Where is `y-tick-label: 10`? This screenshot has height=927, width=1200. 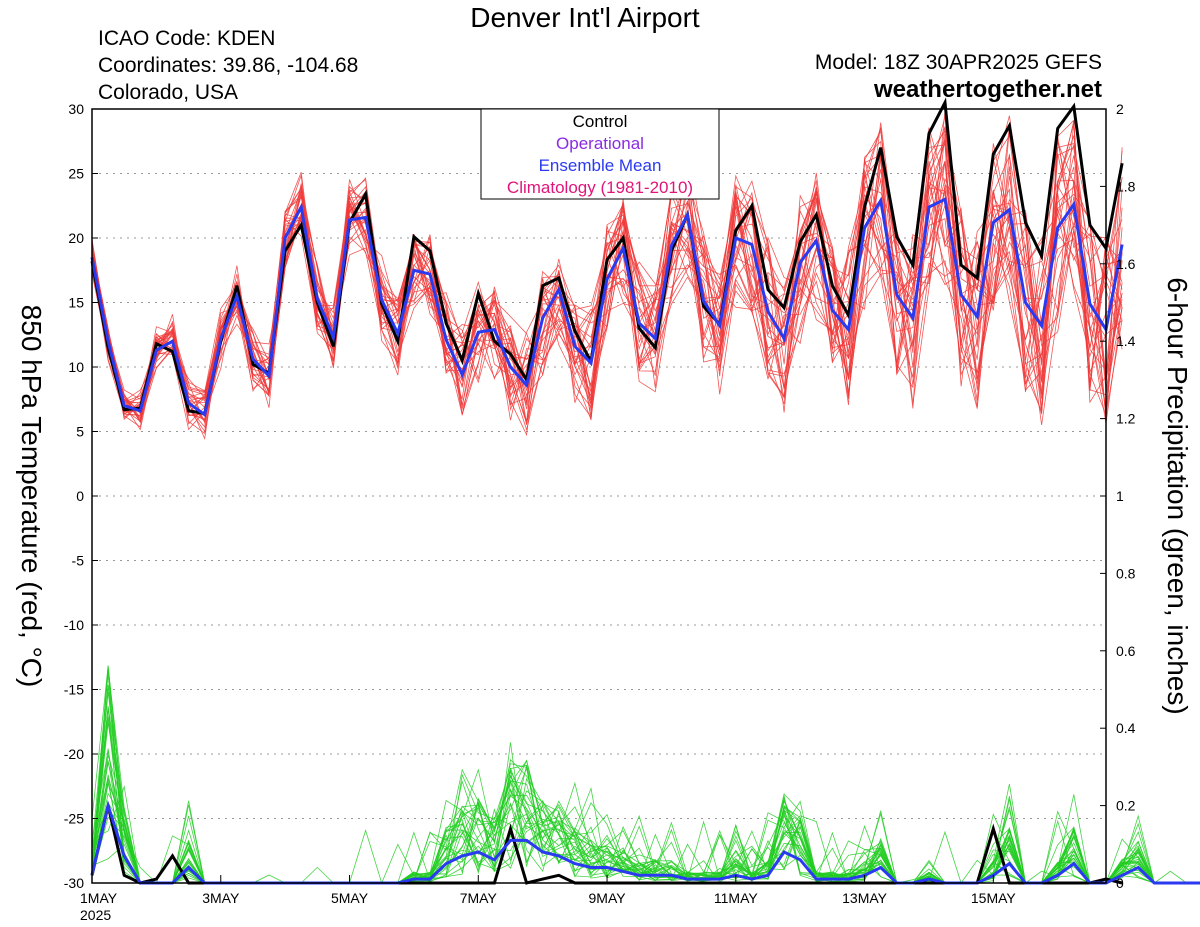 y-tick-label: 10 is located at coordinates (76, 367).